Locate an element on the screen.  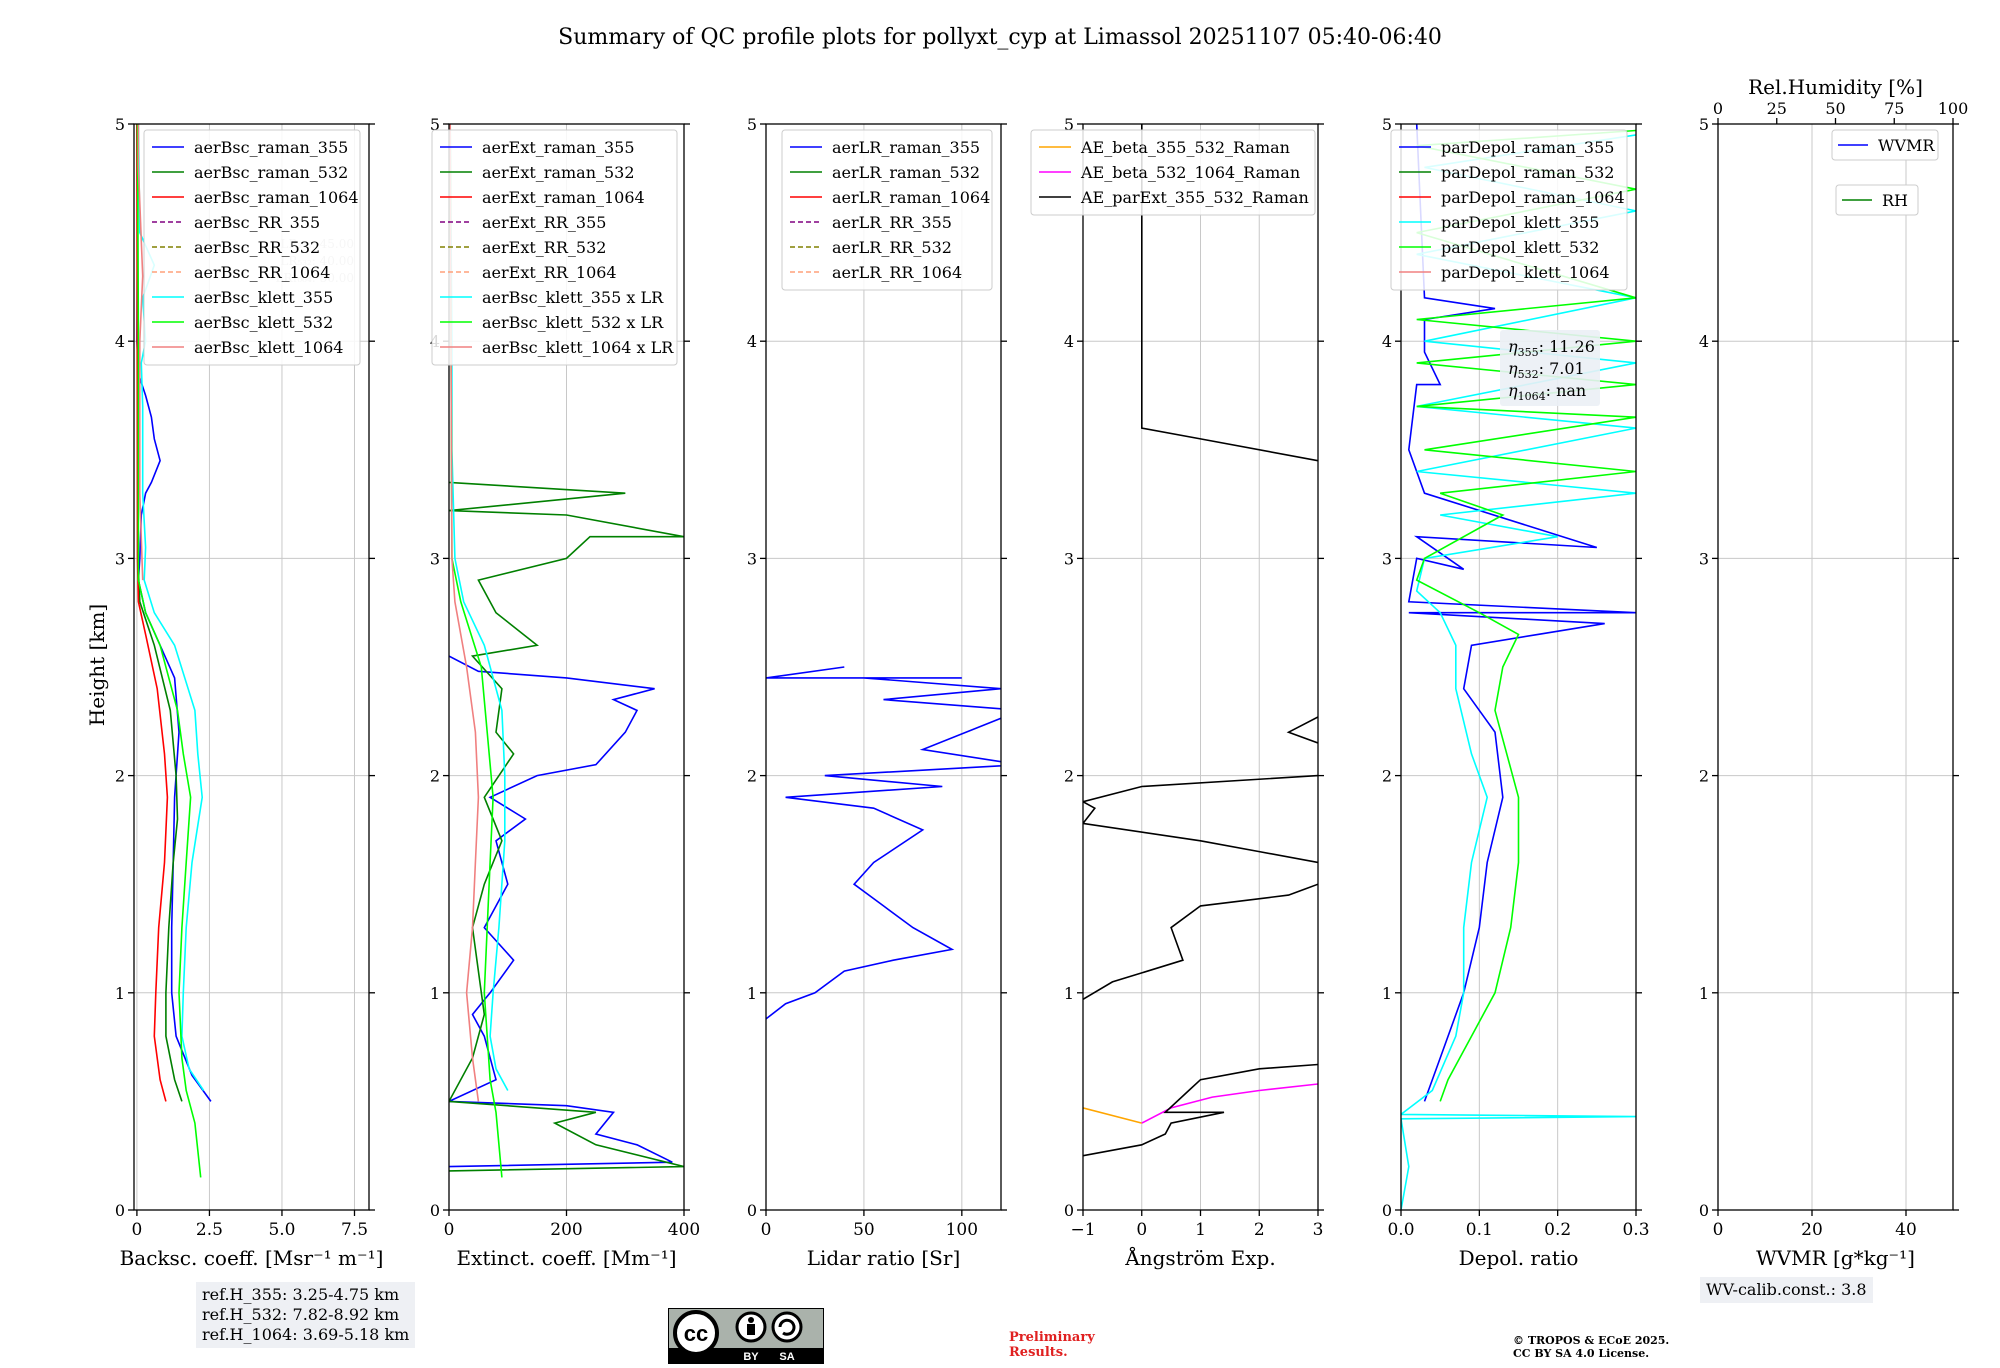
series-line-aerBsc_klett_532 x LR is located at coordinates (476, 651).